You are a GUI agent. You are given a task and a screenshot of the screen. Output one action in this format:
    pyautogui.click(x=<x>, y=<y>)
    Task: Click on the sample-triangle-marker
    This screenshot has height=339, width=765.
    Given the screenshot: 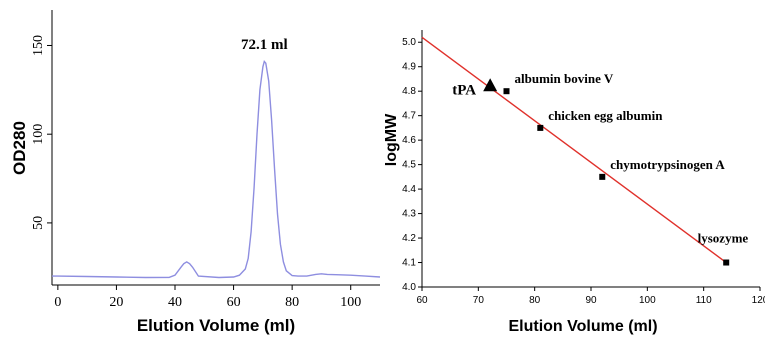 What is the action you would take?
    pyautogui.click(x=490, y=85)
    